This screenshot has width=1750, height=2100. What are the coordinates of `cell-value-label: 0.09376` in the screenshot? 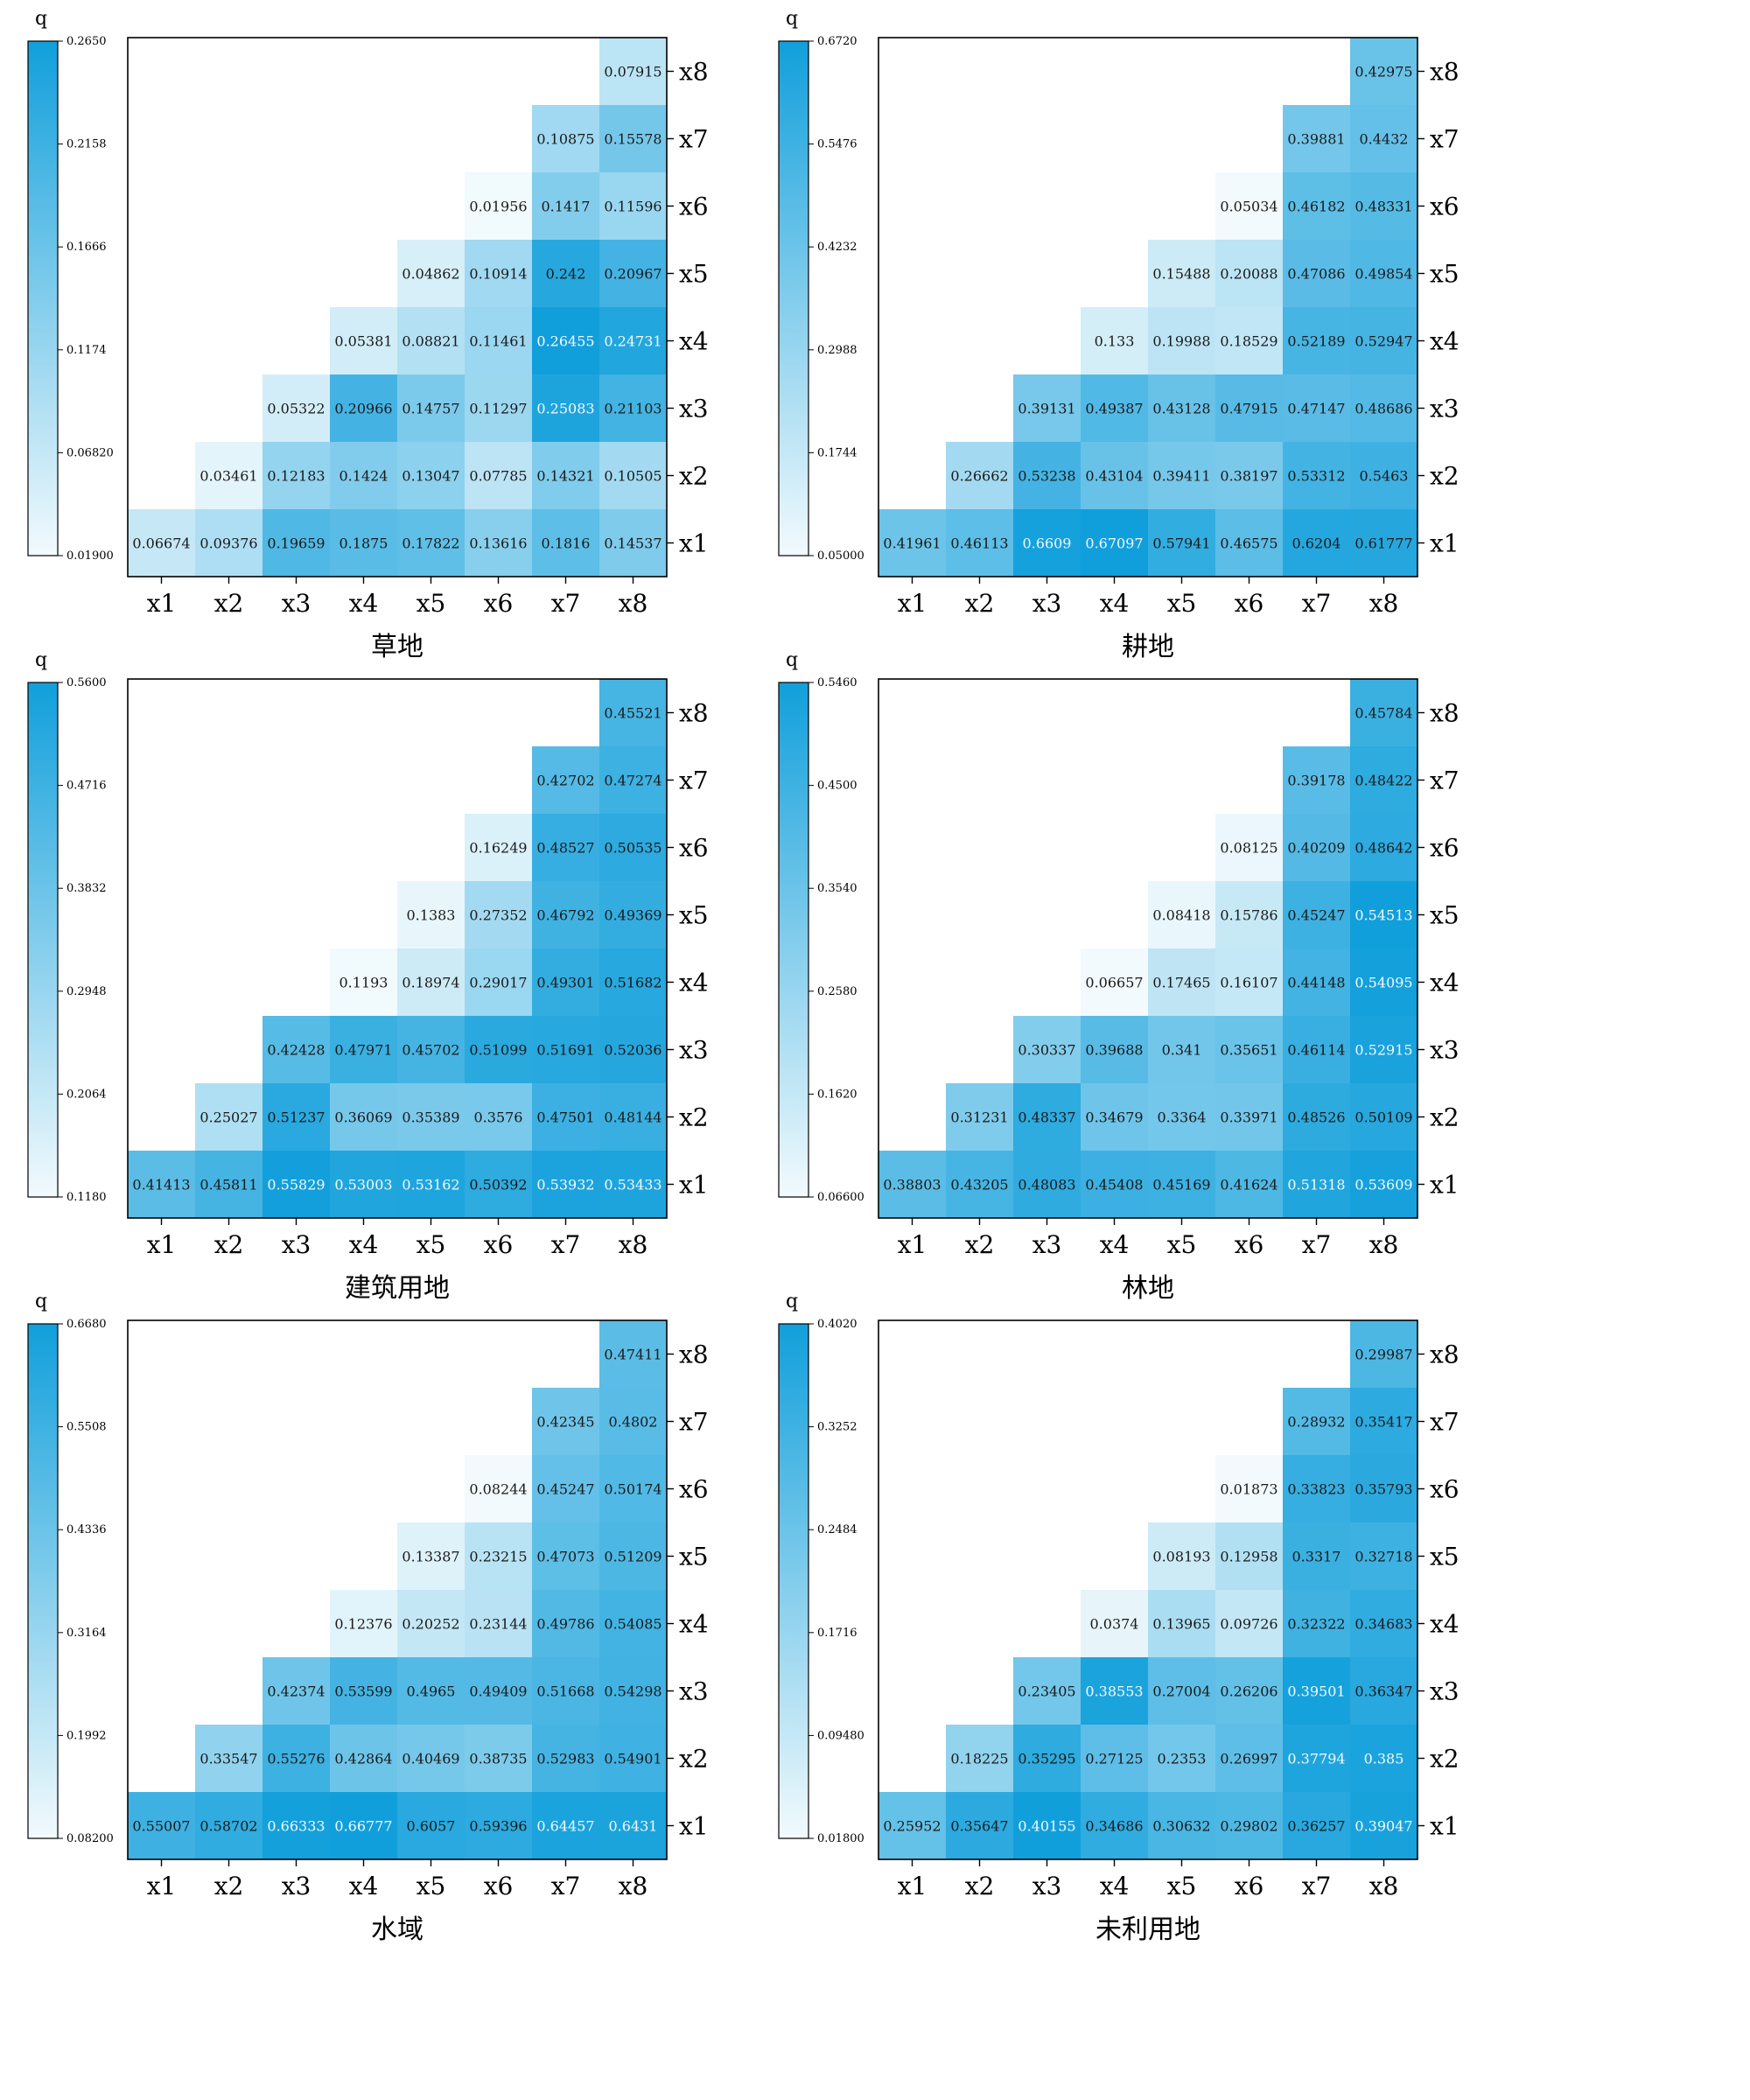 It's located at (228, 544).